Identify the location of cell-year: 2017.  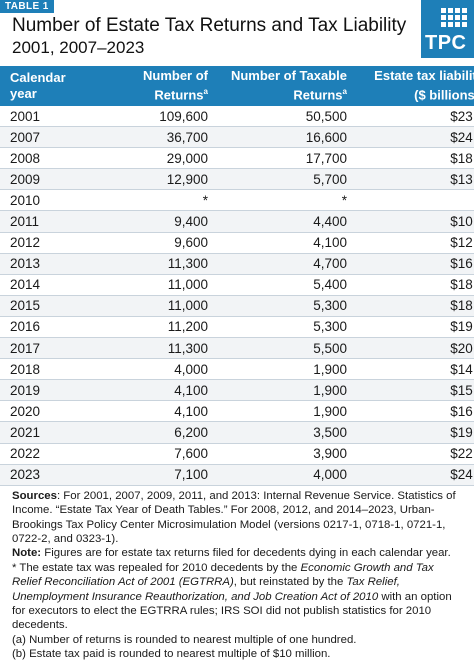
(51, 348).